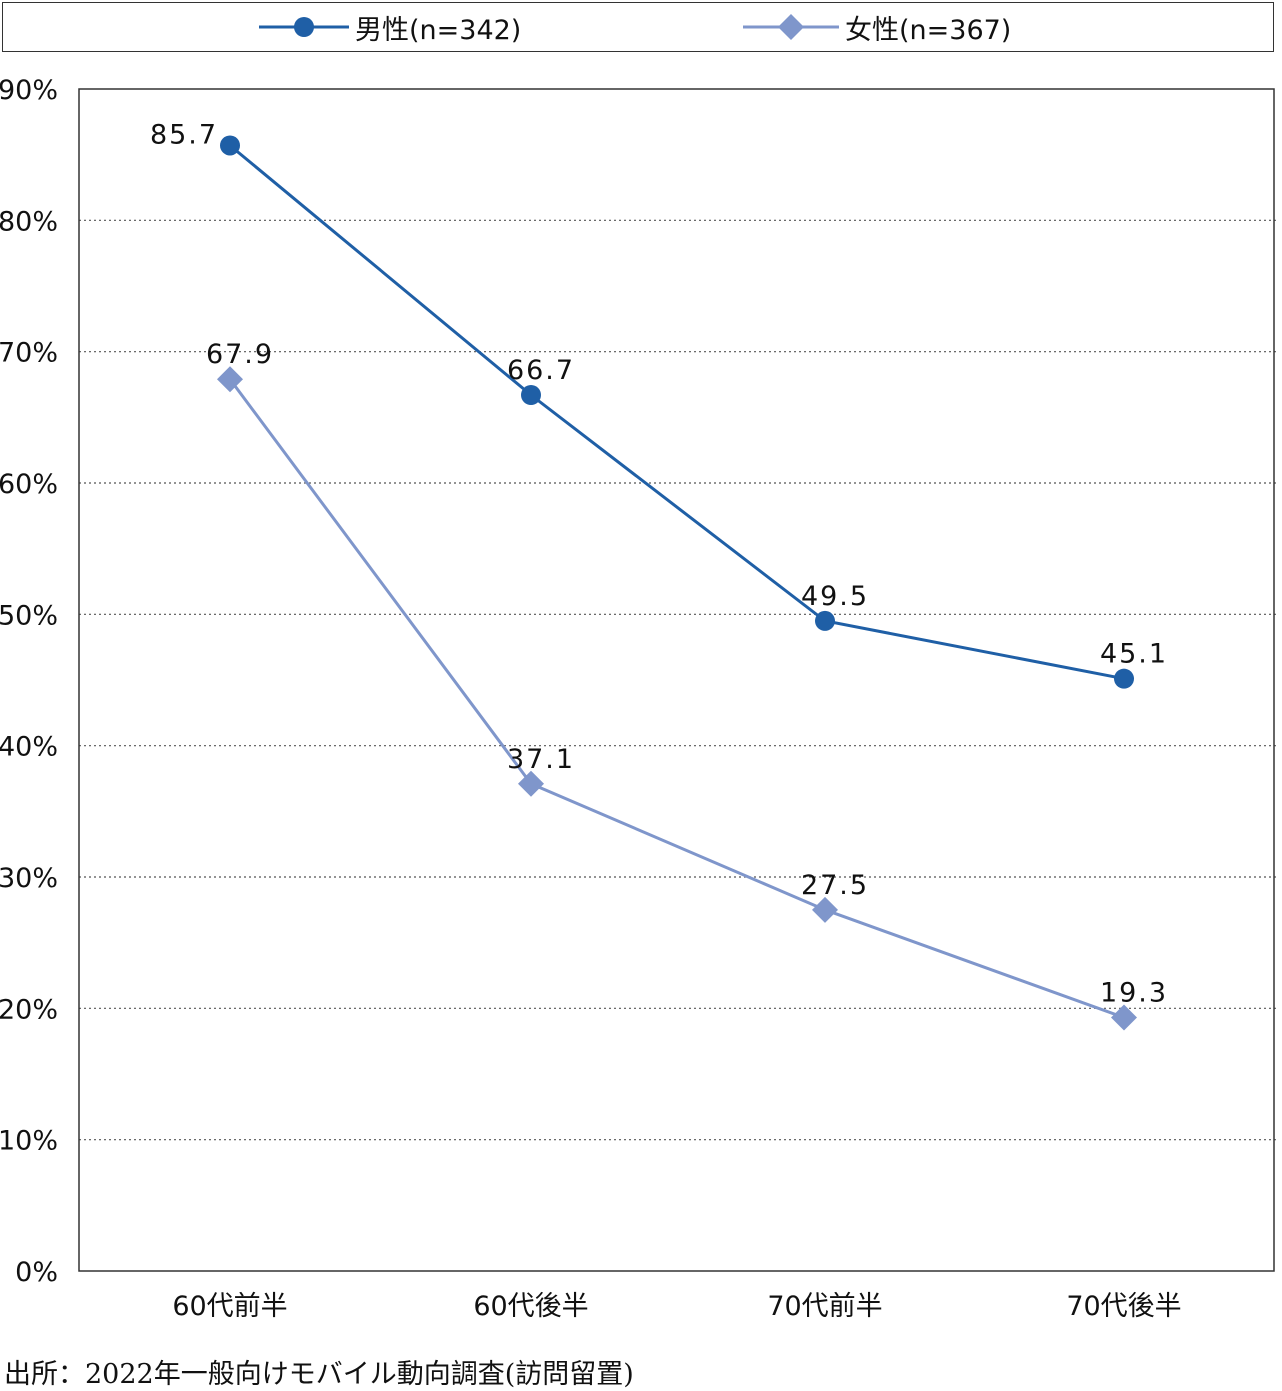 Image resolution: width=1282 pixels, height=1391 pixels. What do you see at coordinates (29, 90) in the screenshot?
I see `y-tick-label: 90%` at bounding box center [29, 90].